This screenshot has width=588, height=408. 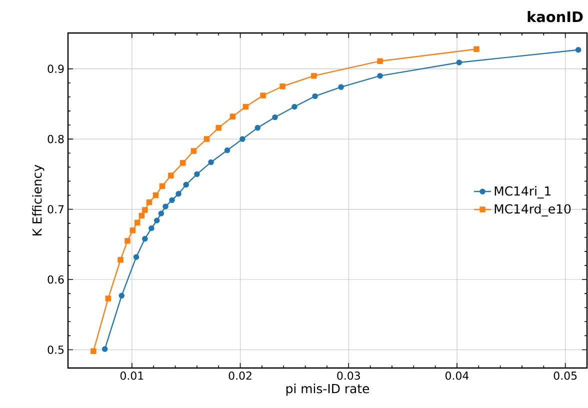 I want to click on x-tick-label: 0.04, so click(x=457, y=376).